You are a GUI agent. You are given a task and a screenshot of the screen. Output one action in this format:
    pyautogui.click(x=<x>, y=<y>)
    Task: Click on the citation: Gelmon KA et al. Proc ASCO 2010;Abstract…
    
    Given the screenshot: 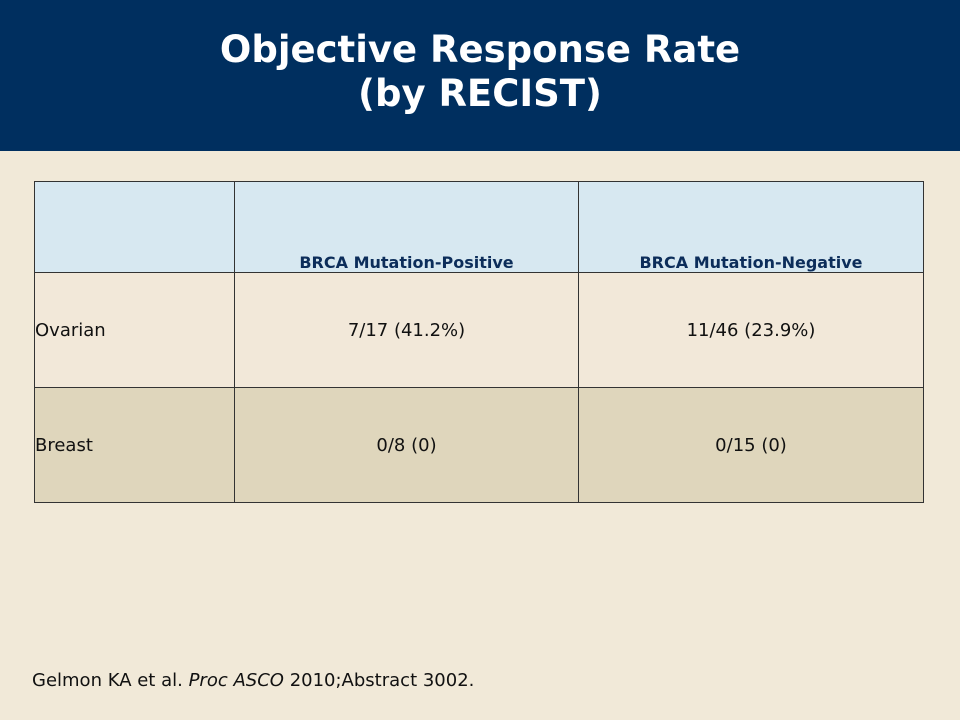 What is the action you would take?
    pyautogui.click(x=253, y=681)
    